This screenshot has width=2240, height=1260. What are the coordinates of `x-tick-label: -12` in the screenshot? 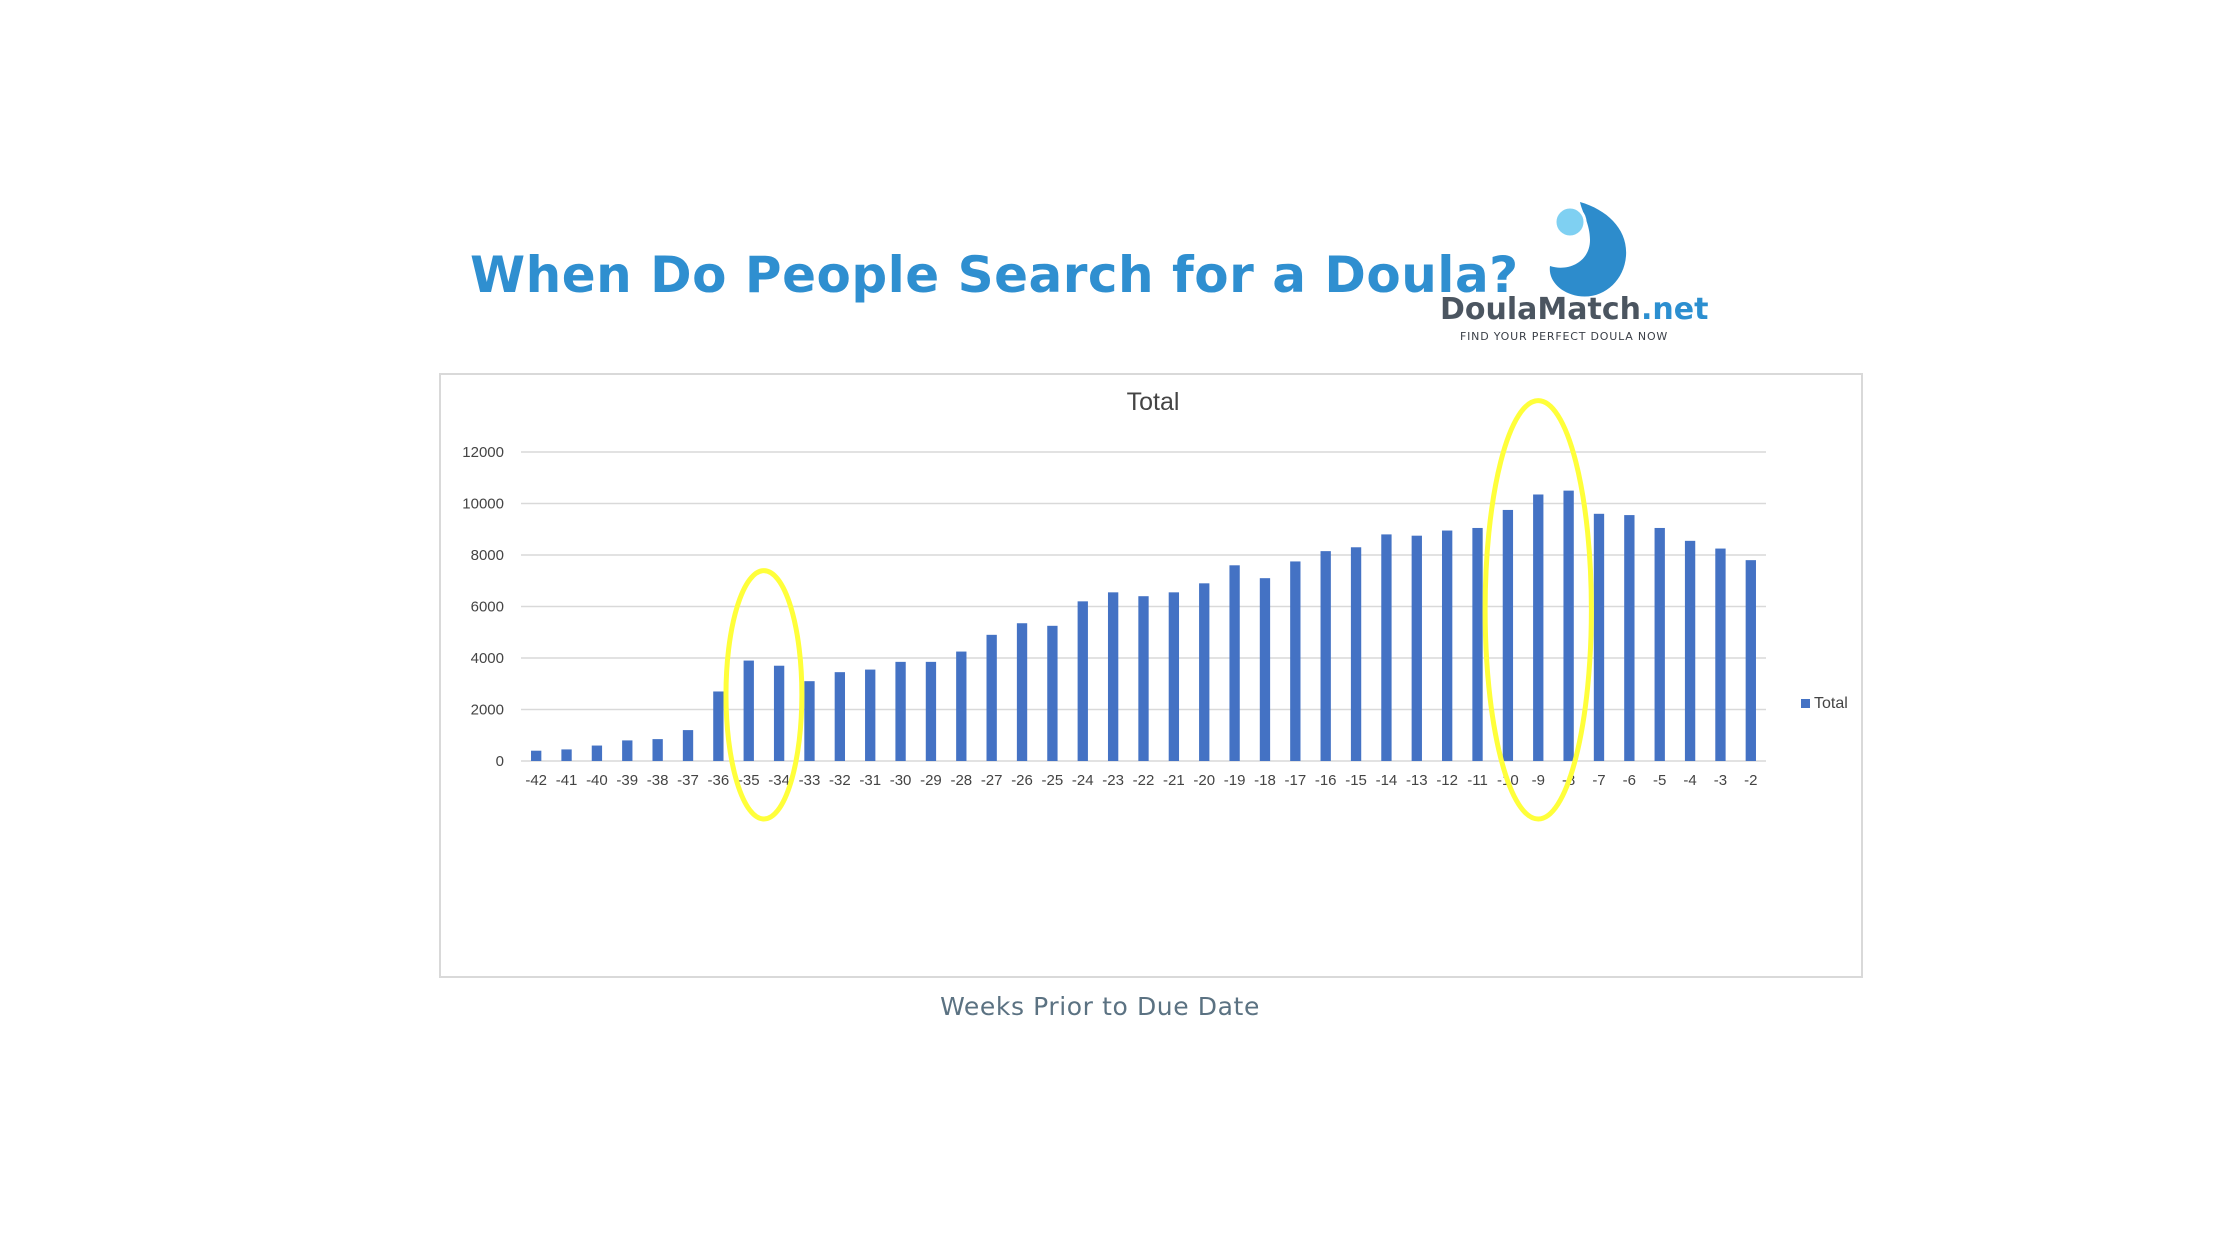 It's located at (1447, 780).